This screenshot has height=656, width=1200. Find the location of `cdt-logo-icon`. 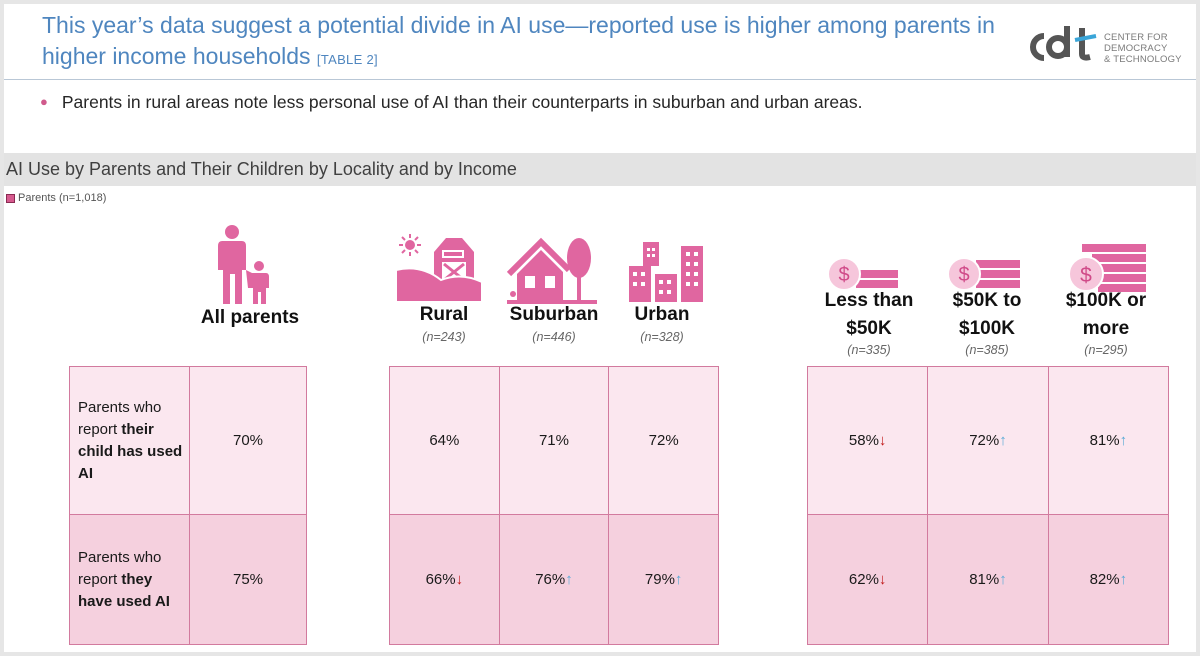

cdt-logo-icon is located at coordinates (1063, 43).